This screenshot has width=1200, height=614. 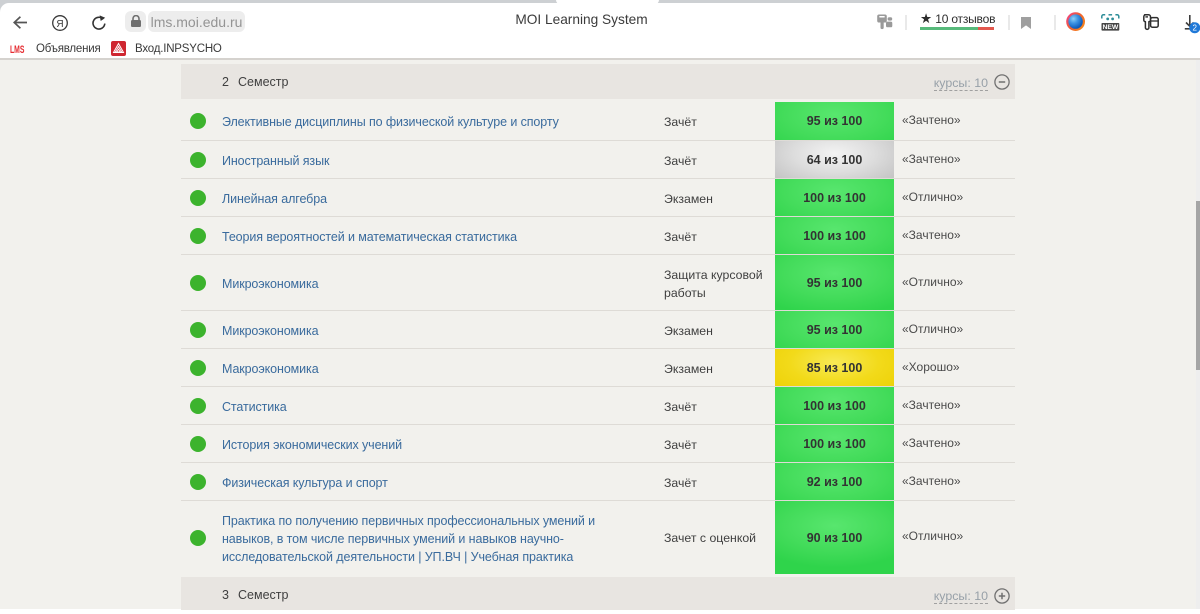 I want to click on svg-text: NEW, so click(x=1110, y=27).